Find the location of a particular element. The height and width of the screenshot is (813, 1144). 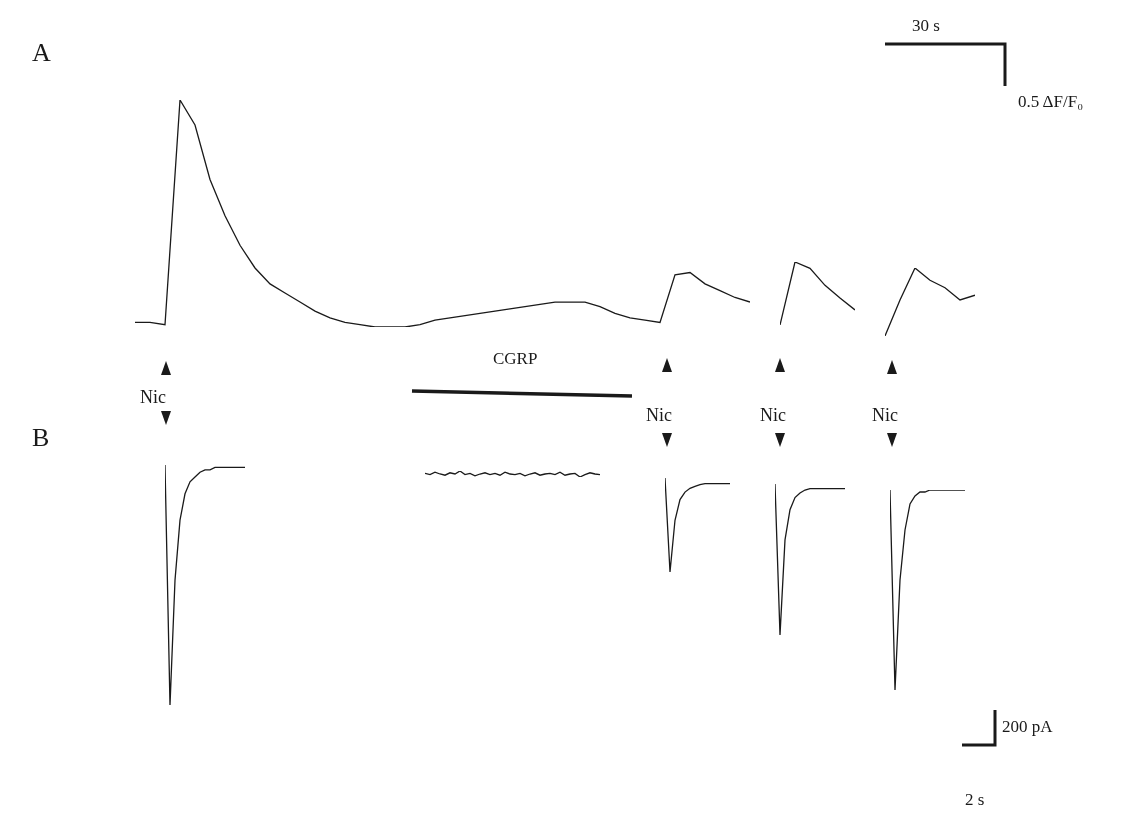

text: B is located at coordinates (41, 438).